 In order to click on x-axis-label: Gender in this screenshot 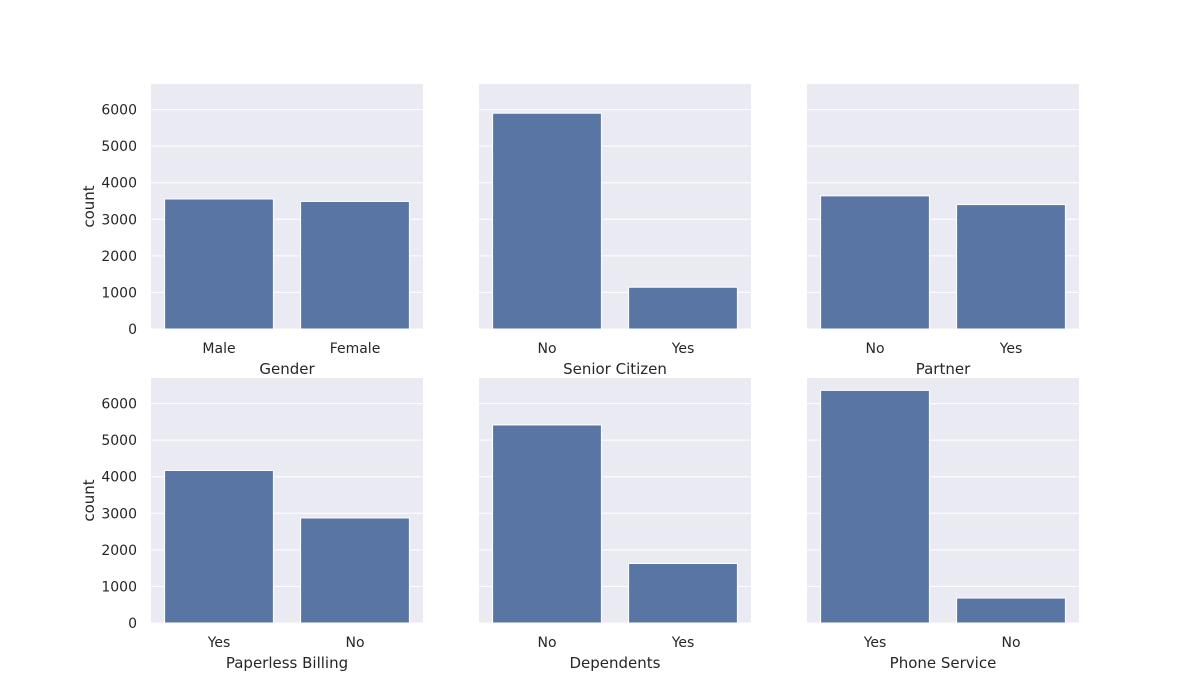, I will do `click(287, 369)`.